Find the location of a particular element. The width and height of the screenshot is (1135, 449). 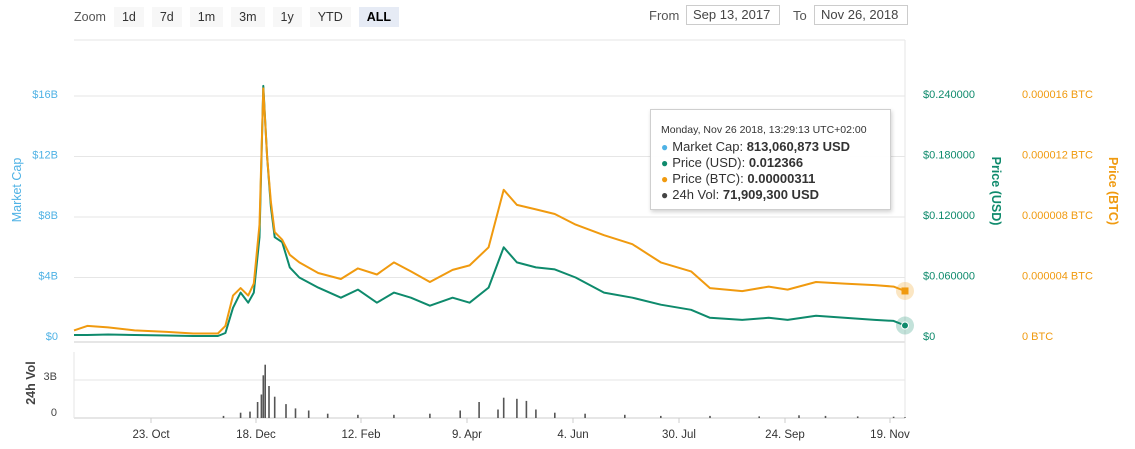

range-from-label: From is located at coordinates (664, 15).